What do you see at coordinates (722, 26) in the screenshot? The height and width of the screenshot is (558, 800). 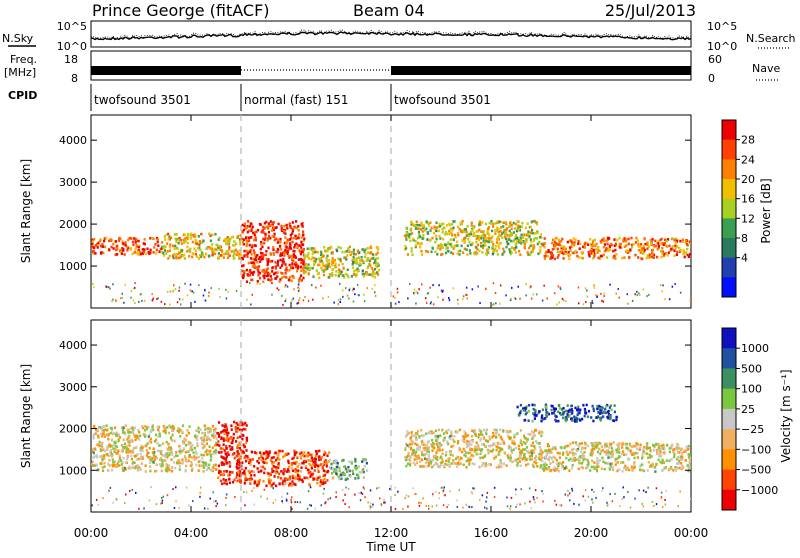 I see `noise-right-tick-top: 10^5` at bounding box center [722, 26].